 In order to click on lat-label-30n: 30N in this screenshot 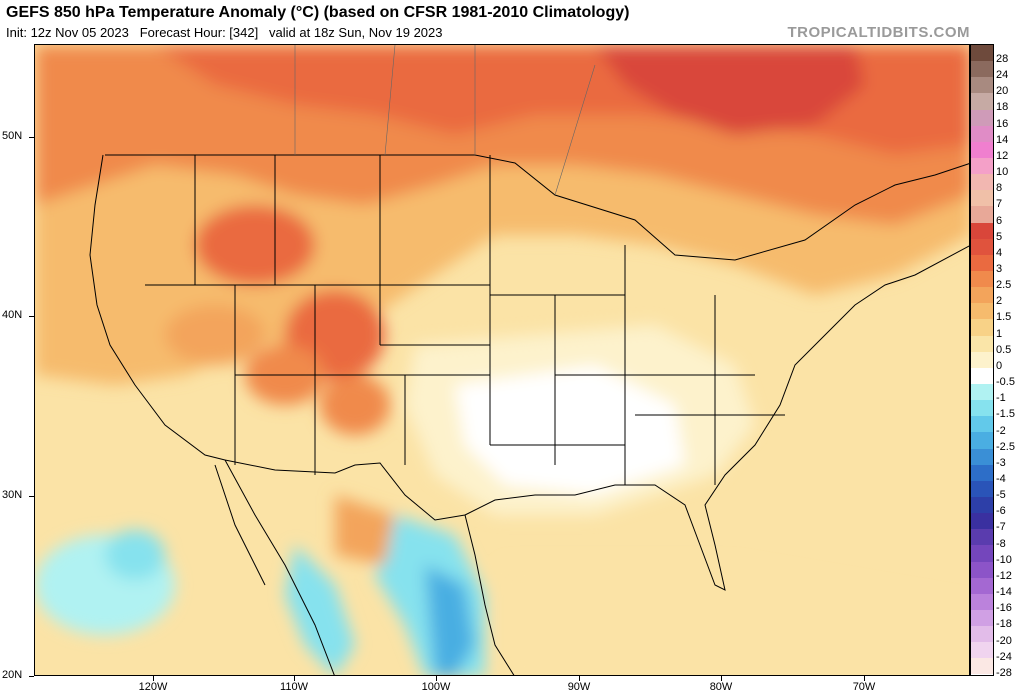, I will do `click(12, 495)`.